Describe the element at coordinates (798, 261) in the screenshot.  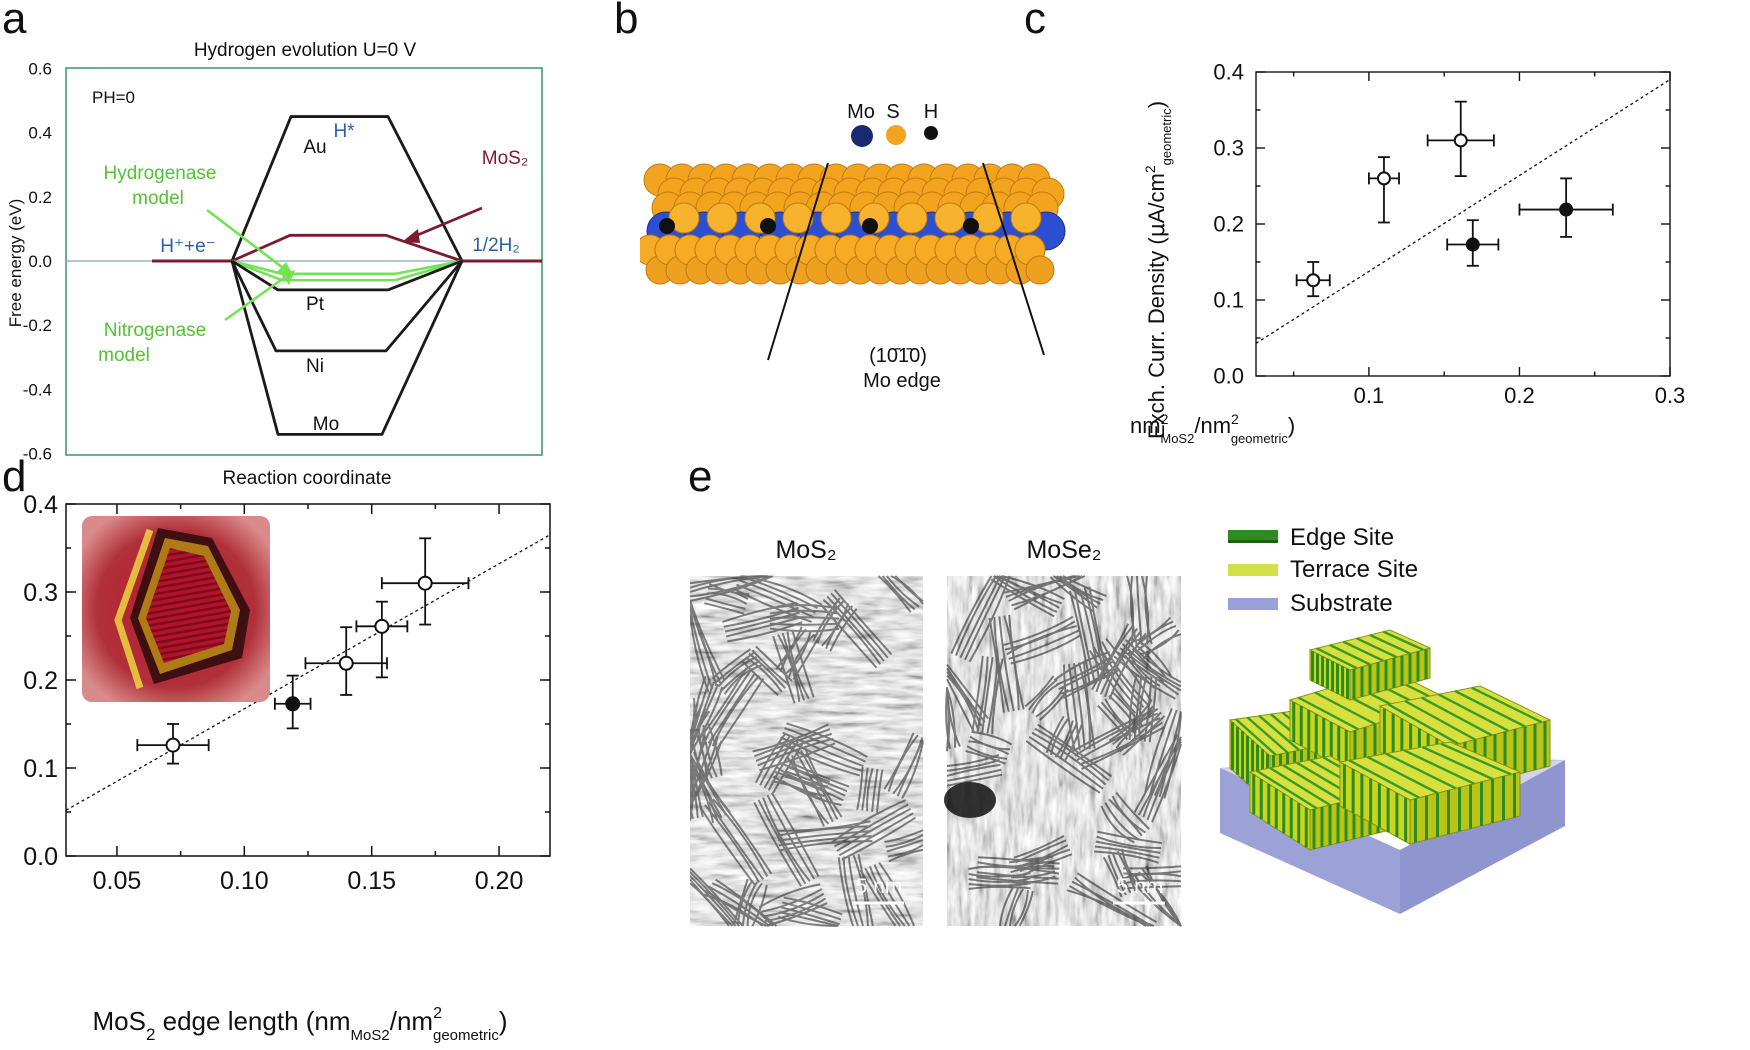
I see `cut-line-left` at that location.